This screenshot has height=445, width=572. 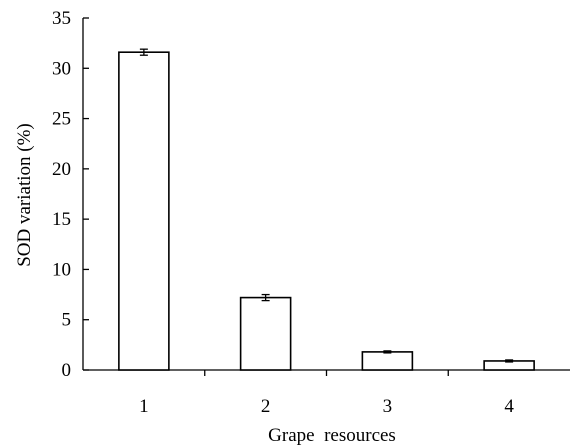 What do you see at coordinates (332, 435) in the screenshot?
I see `x-axis-title: Grape resources` at bounding box center [332, 435].